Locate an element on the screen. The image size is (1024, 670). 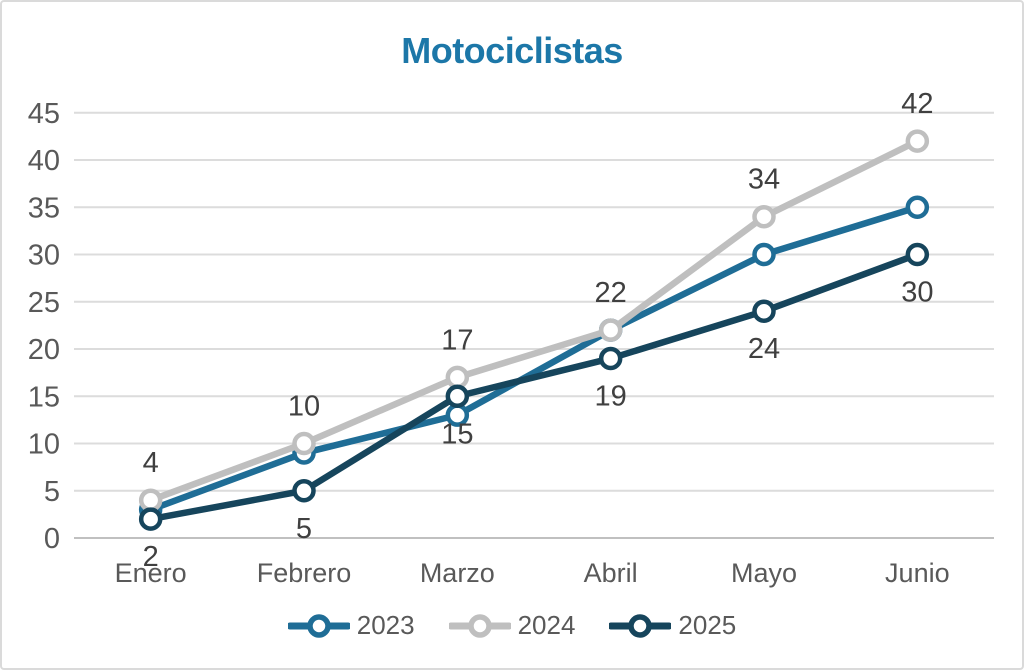
data-label-2024: 22 is located at coordinates (611, 293).